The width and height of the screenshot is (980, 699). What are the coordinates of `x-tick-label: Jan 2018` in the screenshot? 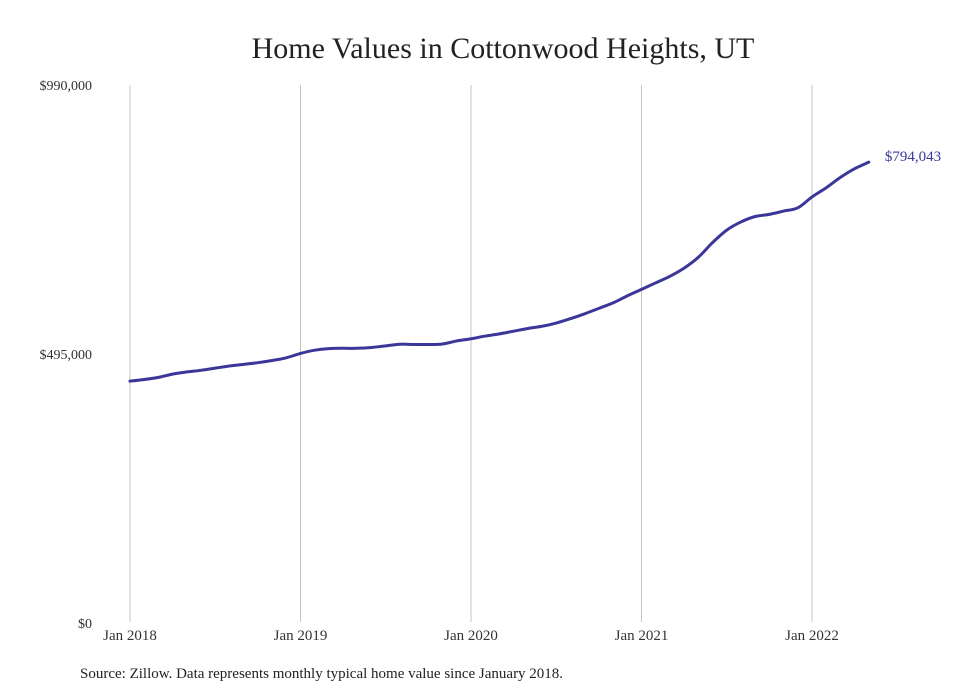 It's located at (130, 636).